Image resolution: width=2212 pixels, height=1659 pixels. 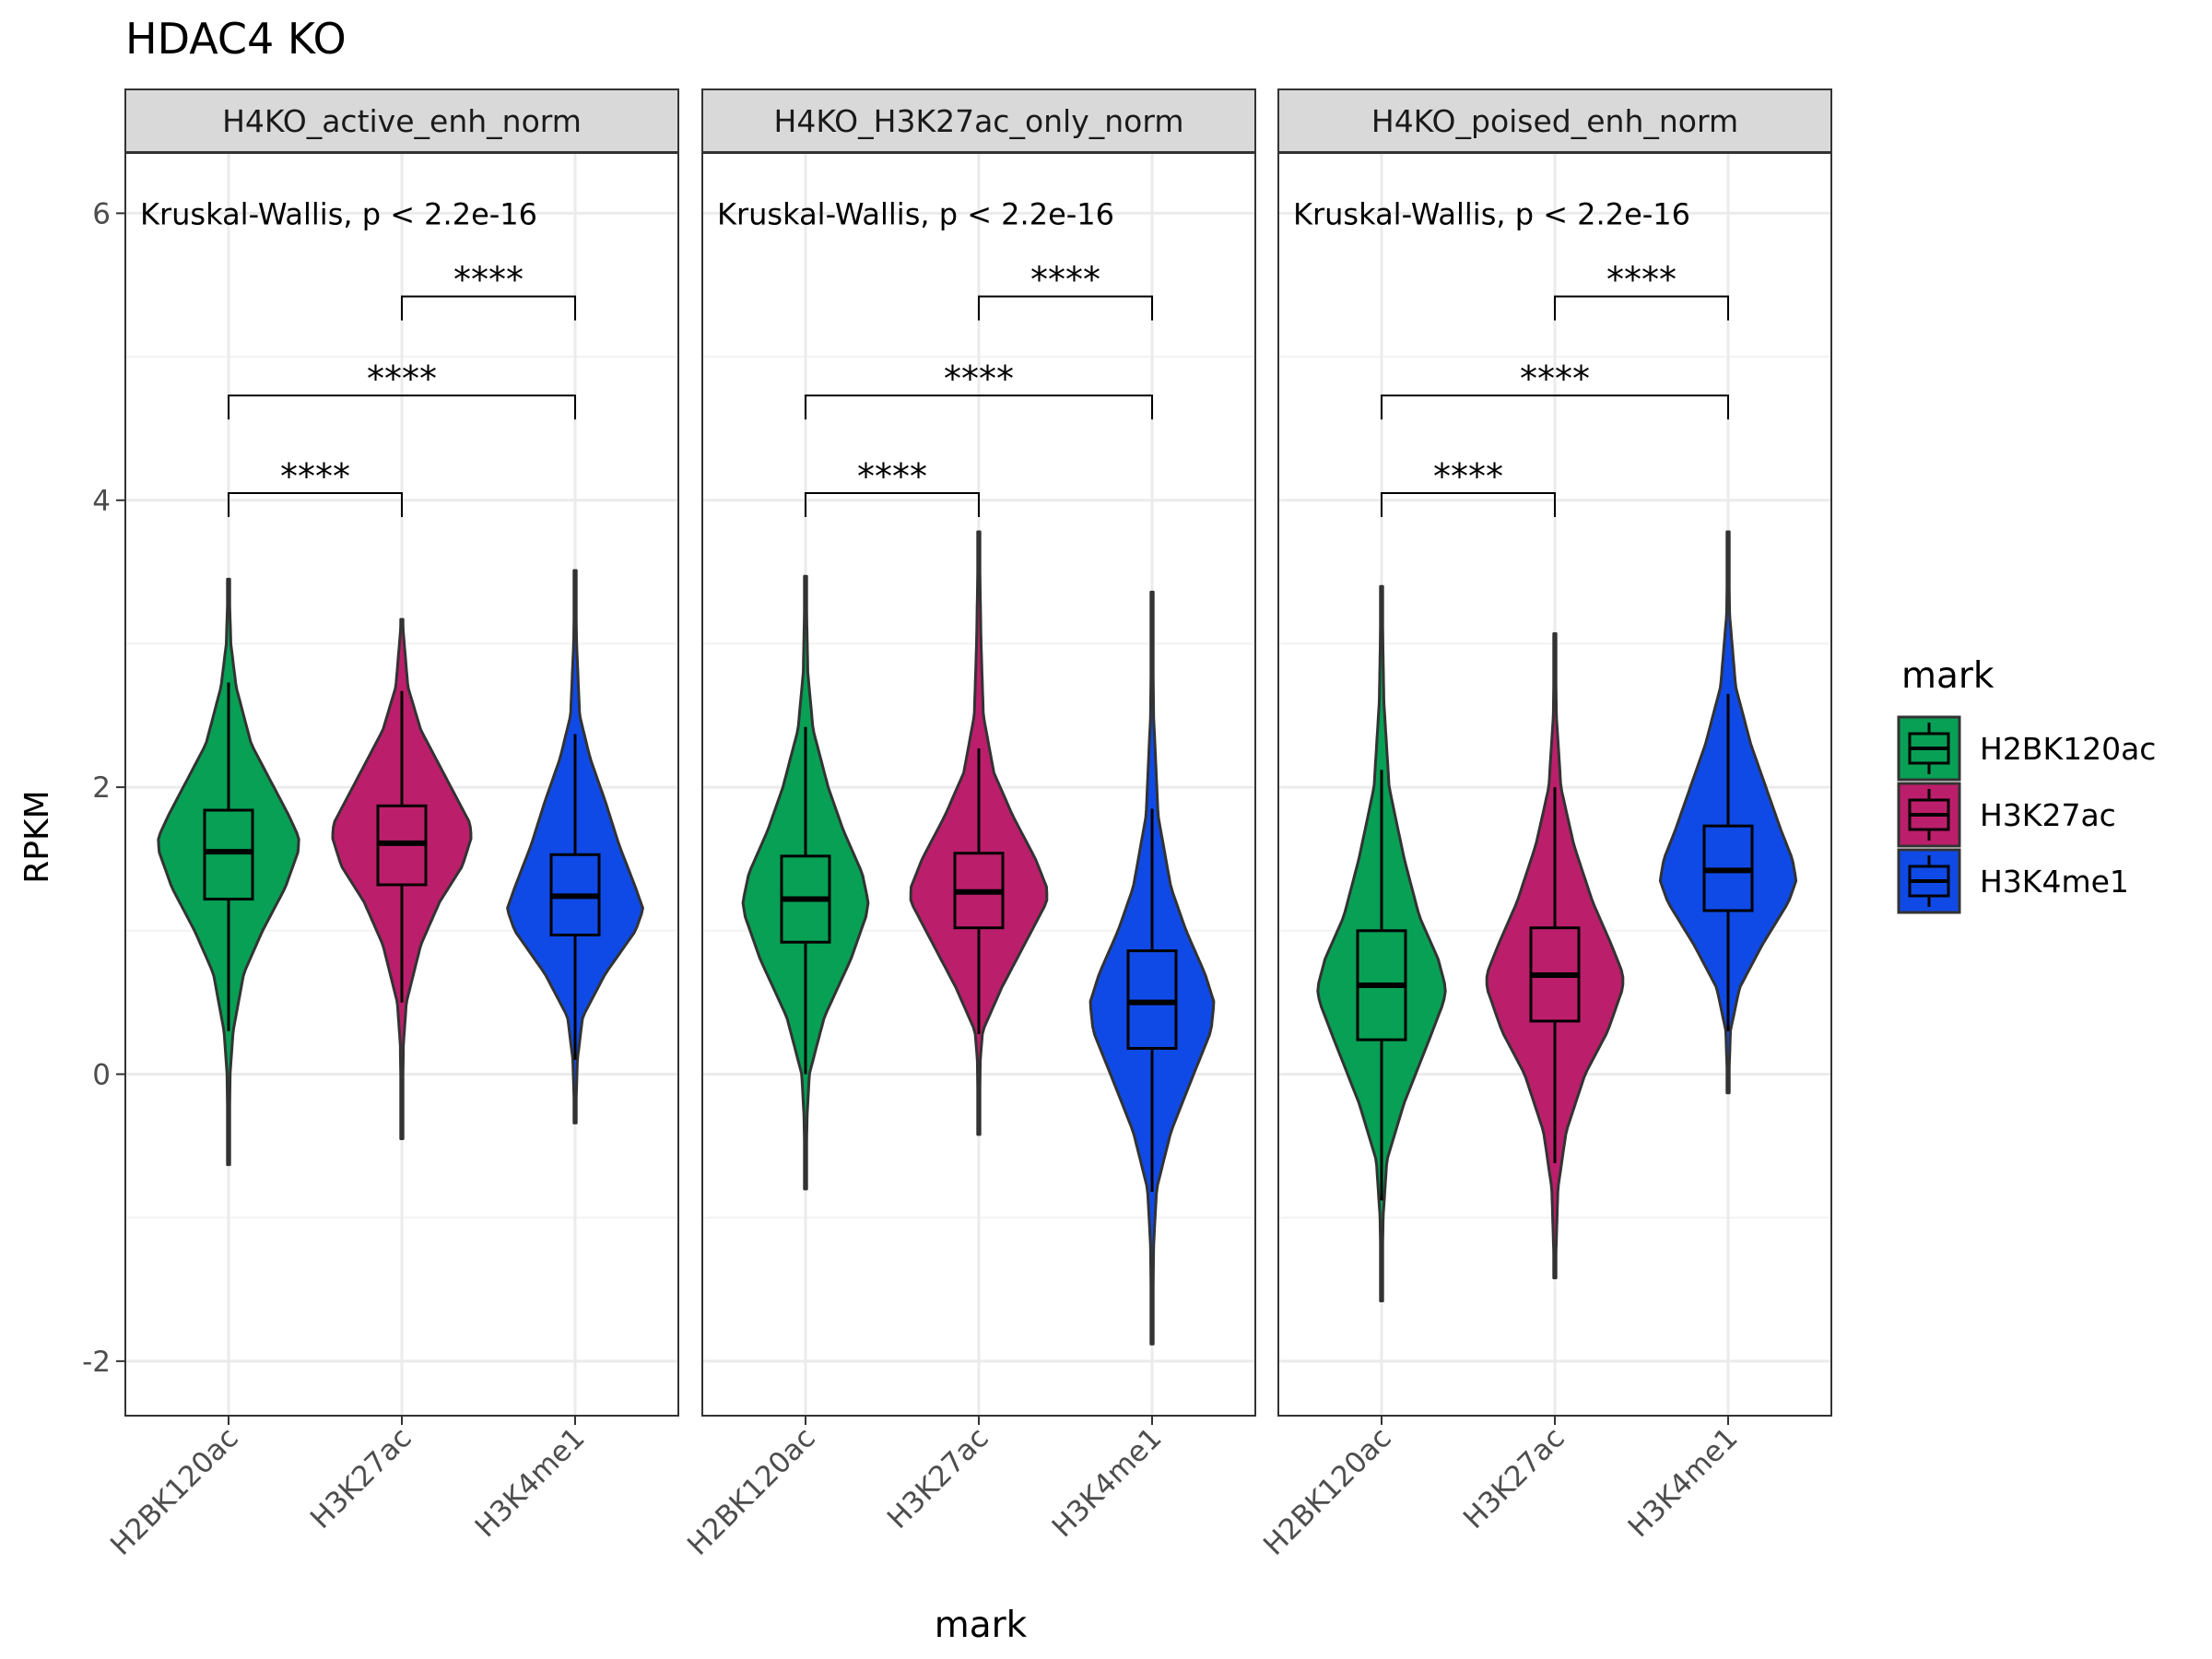 I want to click on y-tick-label: 6, so click(x=101, y=213).